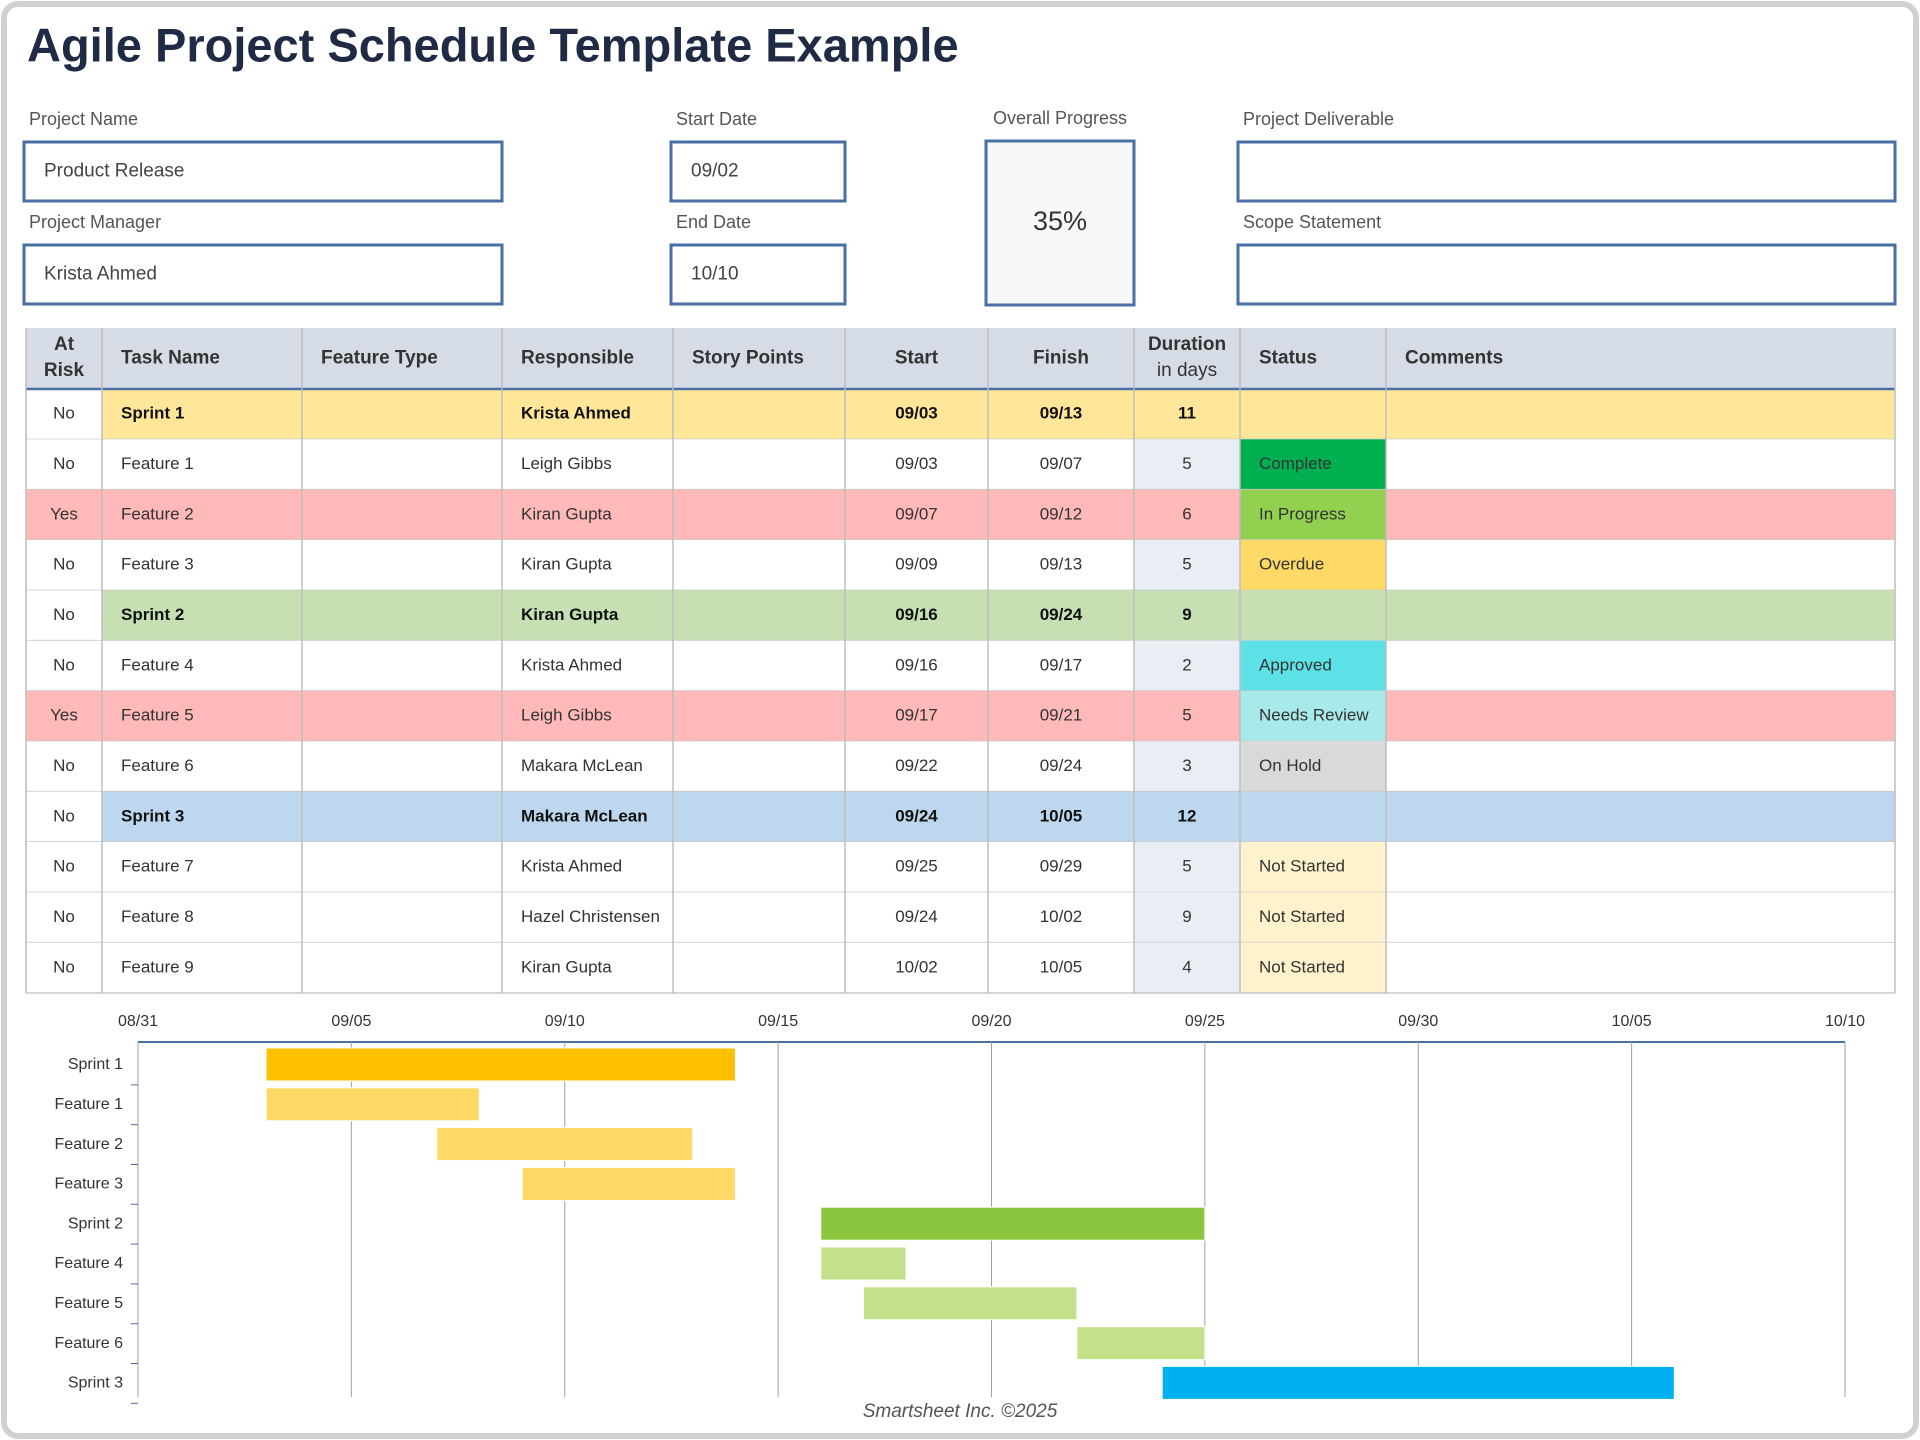 Image resolution: width=1920 pixels, height=1440 pixels. Describe the element at coordinates (157, 715) in the screenshot. I see `cell: Feature 5` at that location.